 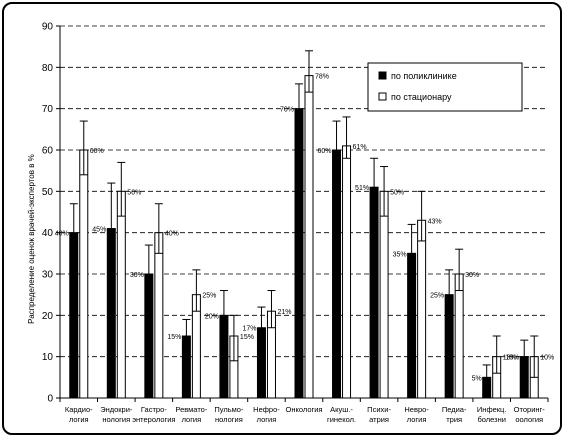 What do you see at coordinates (400, 254) in the screenshot?
I see `data-label-polyclinic: 35%` at bounding box center [400, 254].